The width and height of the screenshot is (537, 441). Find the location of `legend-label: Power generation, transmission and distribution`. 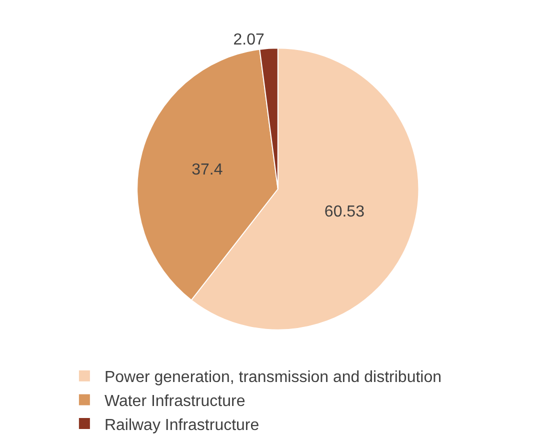

legend-label: Power generation, transmission and distribution is located at coordinates (273, 377).